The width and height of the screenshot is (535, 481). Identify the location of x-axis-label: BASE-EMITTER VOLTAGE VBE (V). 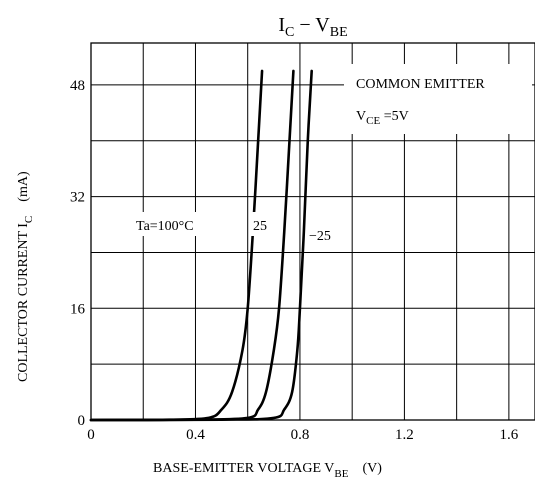
(267, 470).